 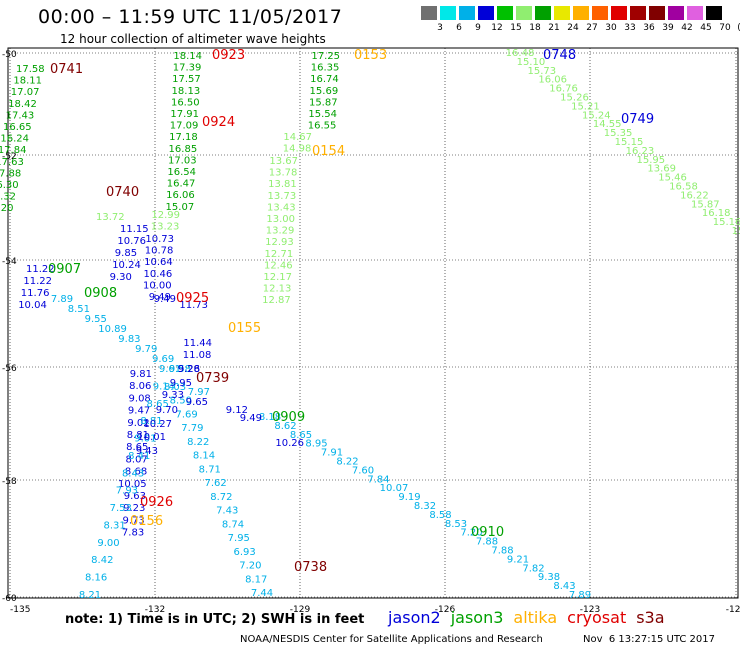 I want to click on value-label: 8.18, so click(x=270, y=417).